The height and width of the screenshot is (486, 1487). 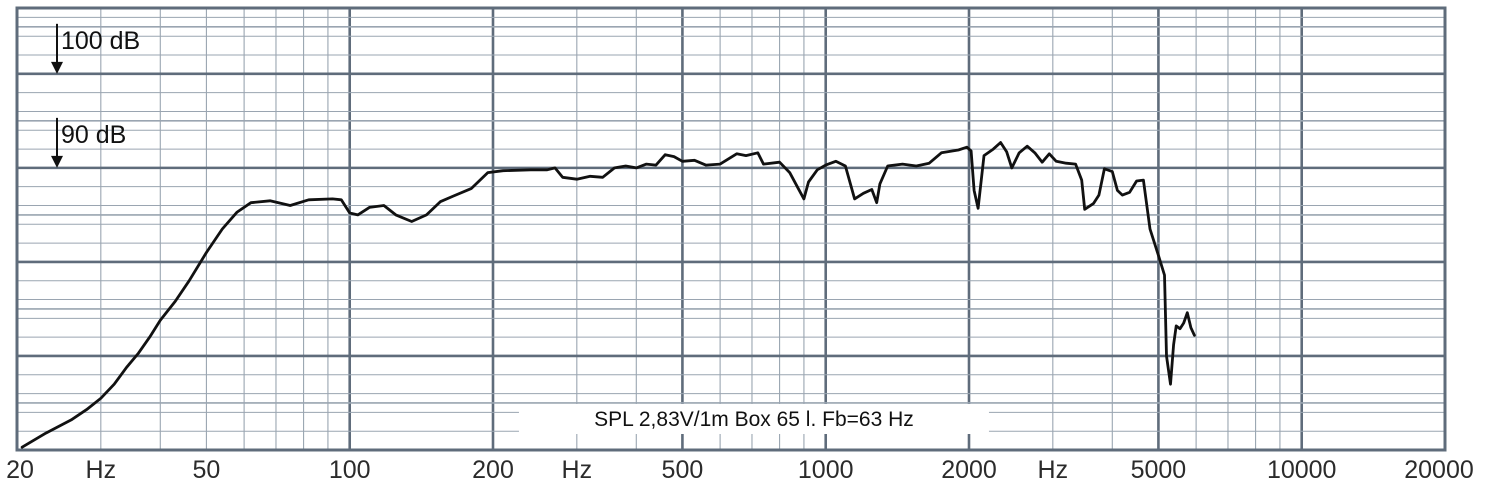 What do you see at coordinates (1439, 470) in the screenshot?
I see `x-tick-label: 20000` at bounding box center [1439, 470].